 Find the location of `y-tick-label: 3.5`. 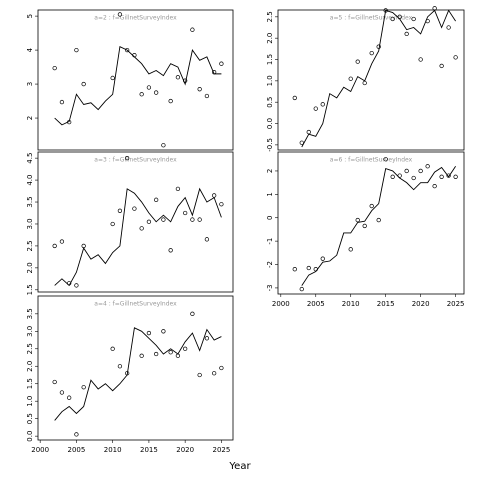

y-tick-label: 3.5 is located at coordinates (30, 201).